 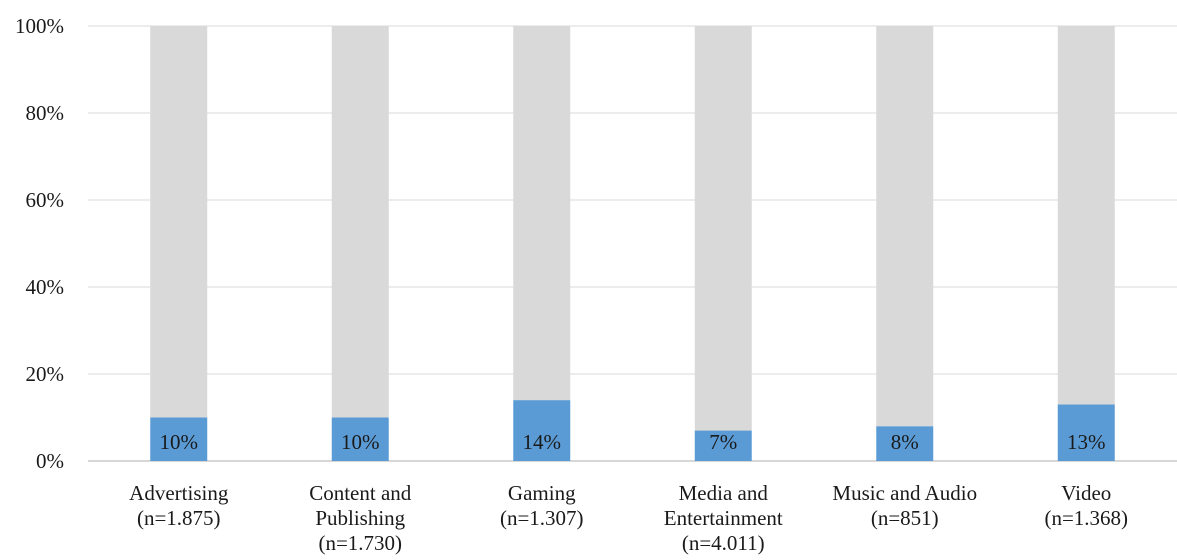 What do you see at coordinates (1086, 442) in the screenshot?
I see `data-label: 13%` at bounding box center [1086, 442].